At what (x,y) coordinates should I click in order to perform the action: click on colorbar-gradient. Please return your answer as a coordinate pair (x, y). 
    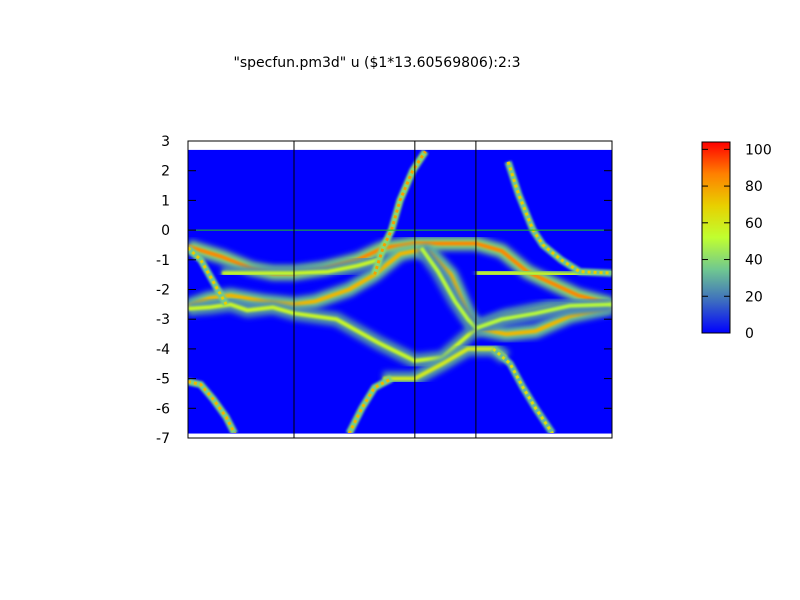
    Looking at the image, I should click on (716, 237).